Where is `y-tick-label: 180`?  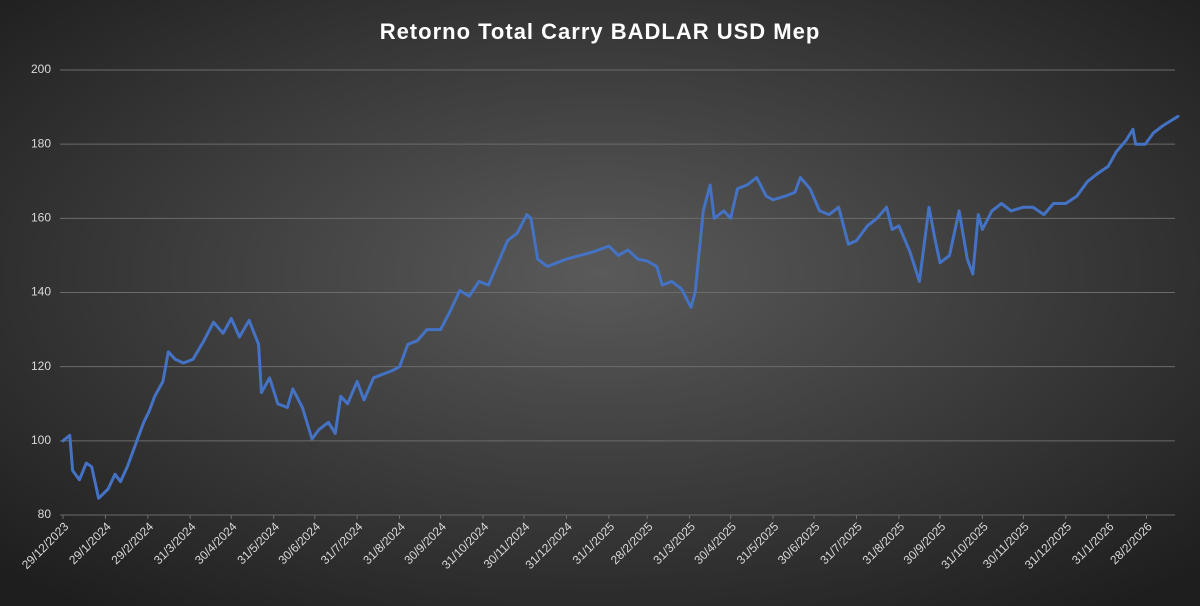 y-tick-label: 180 is located at coordinates (41, 143).